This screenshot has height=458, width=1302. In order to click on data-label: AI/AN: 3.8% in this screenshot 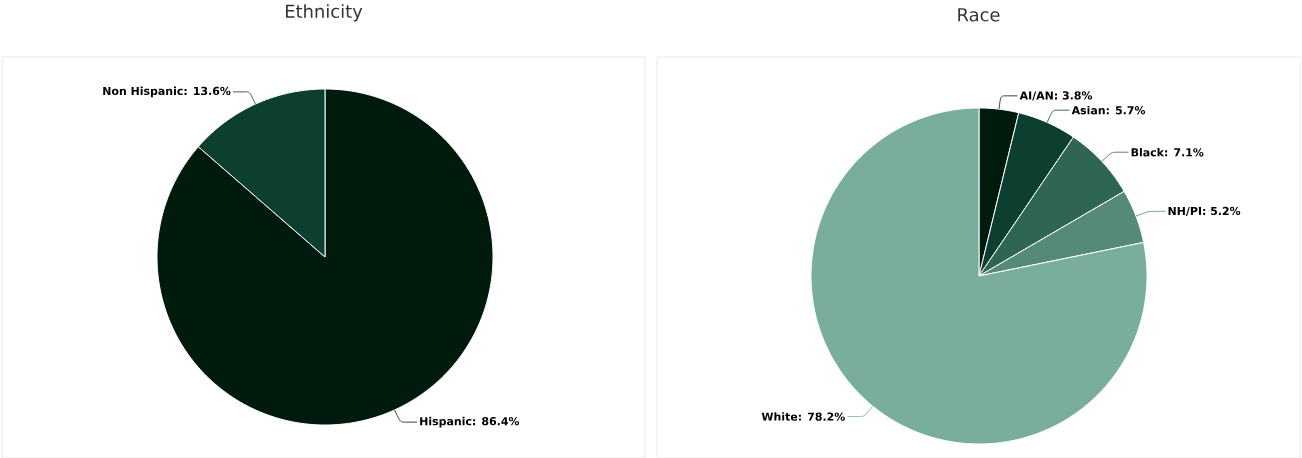, I will do `click(1056, 96)`.